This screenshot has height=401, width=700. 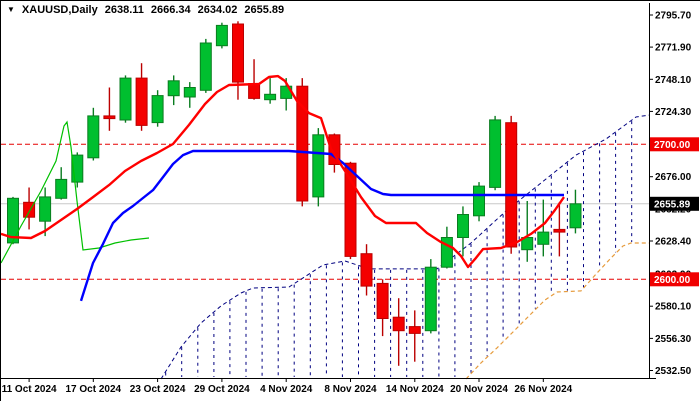 What do you see at coordinates (674, 212) in the screenshot?
I see `price-marker-boxes: 2700.00 2600.00 2655.89` at bounding box center [674, 212].